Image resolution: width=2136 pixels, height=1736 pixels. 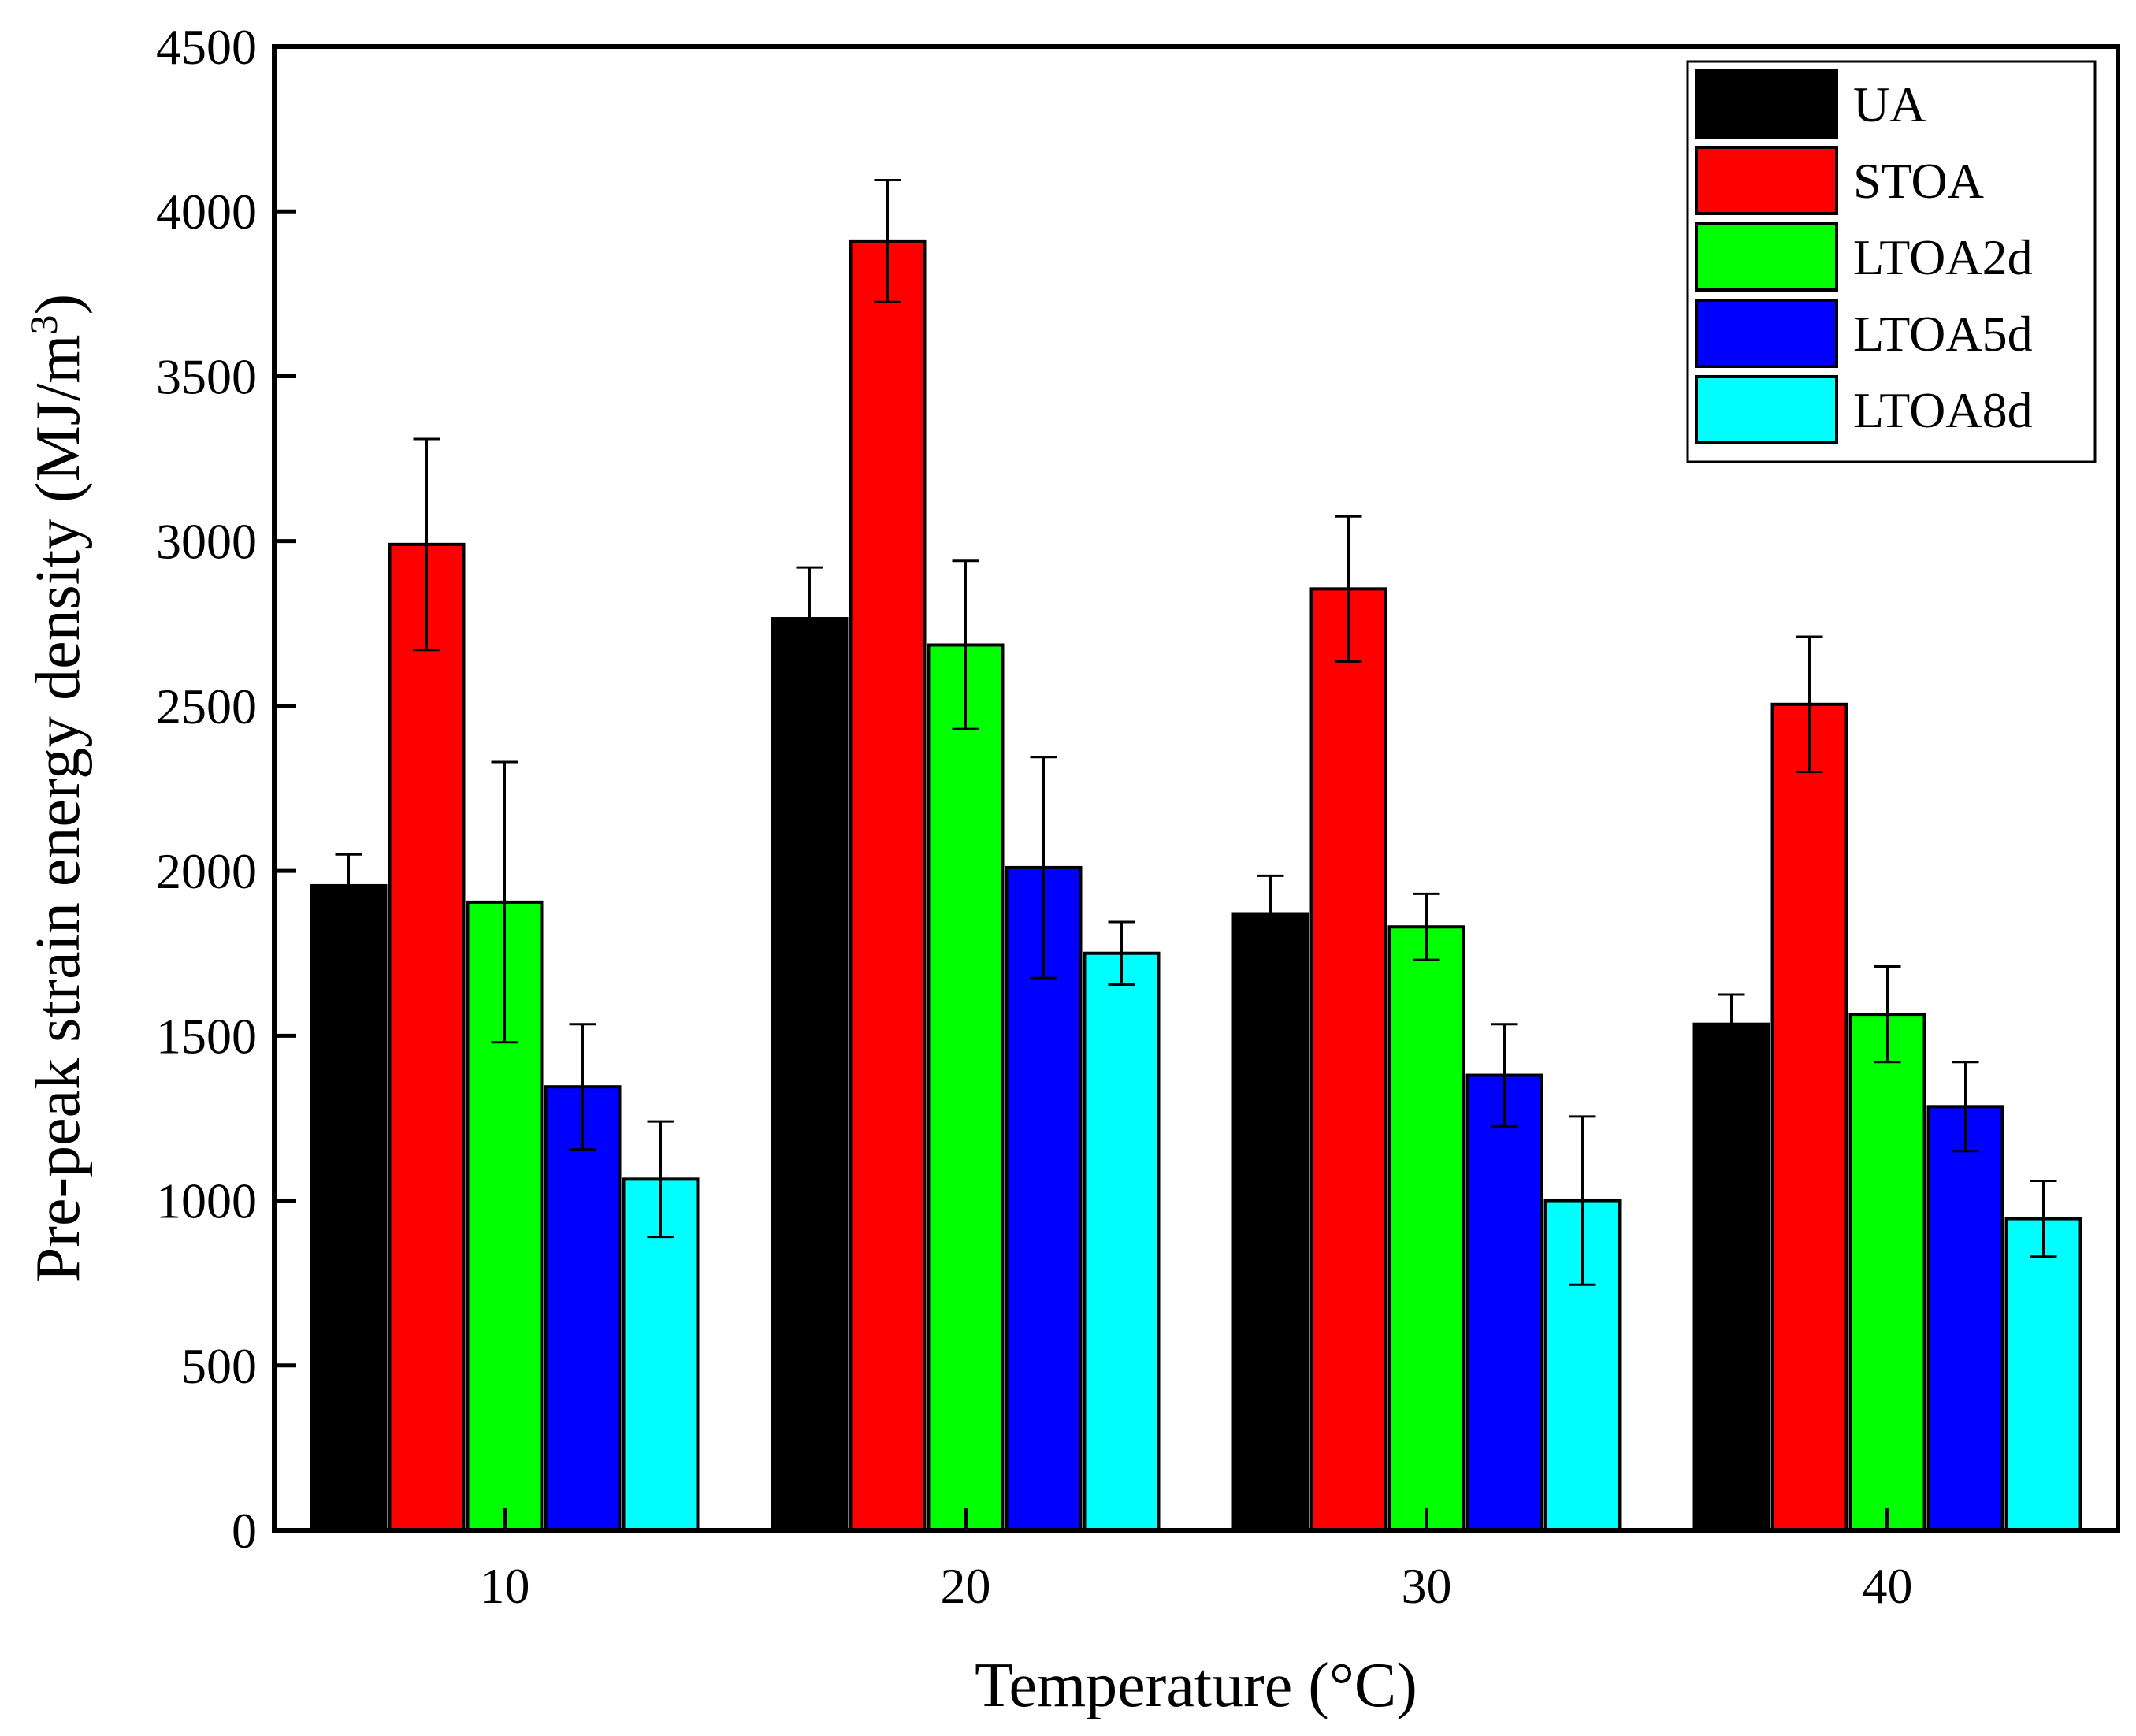 I want to click on legend: UA STOA LTOA2d LTOA5d LTOA8d, so click(x=1891, y=261).